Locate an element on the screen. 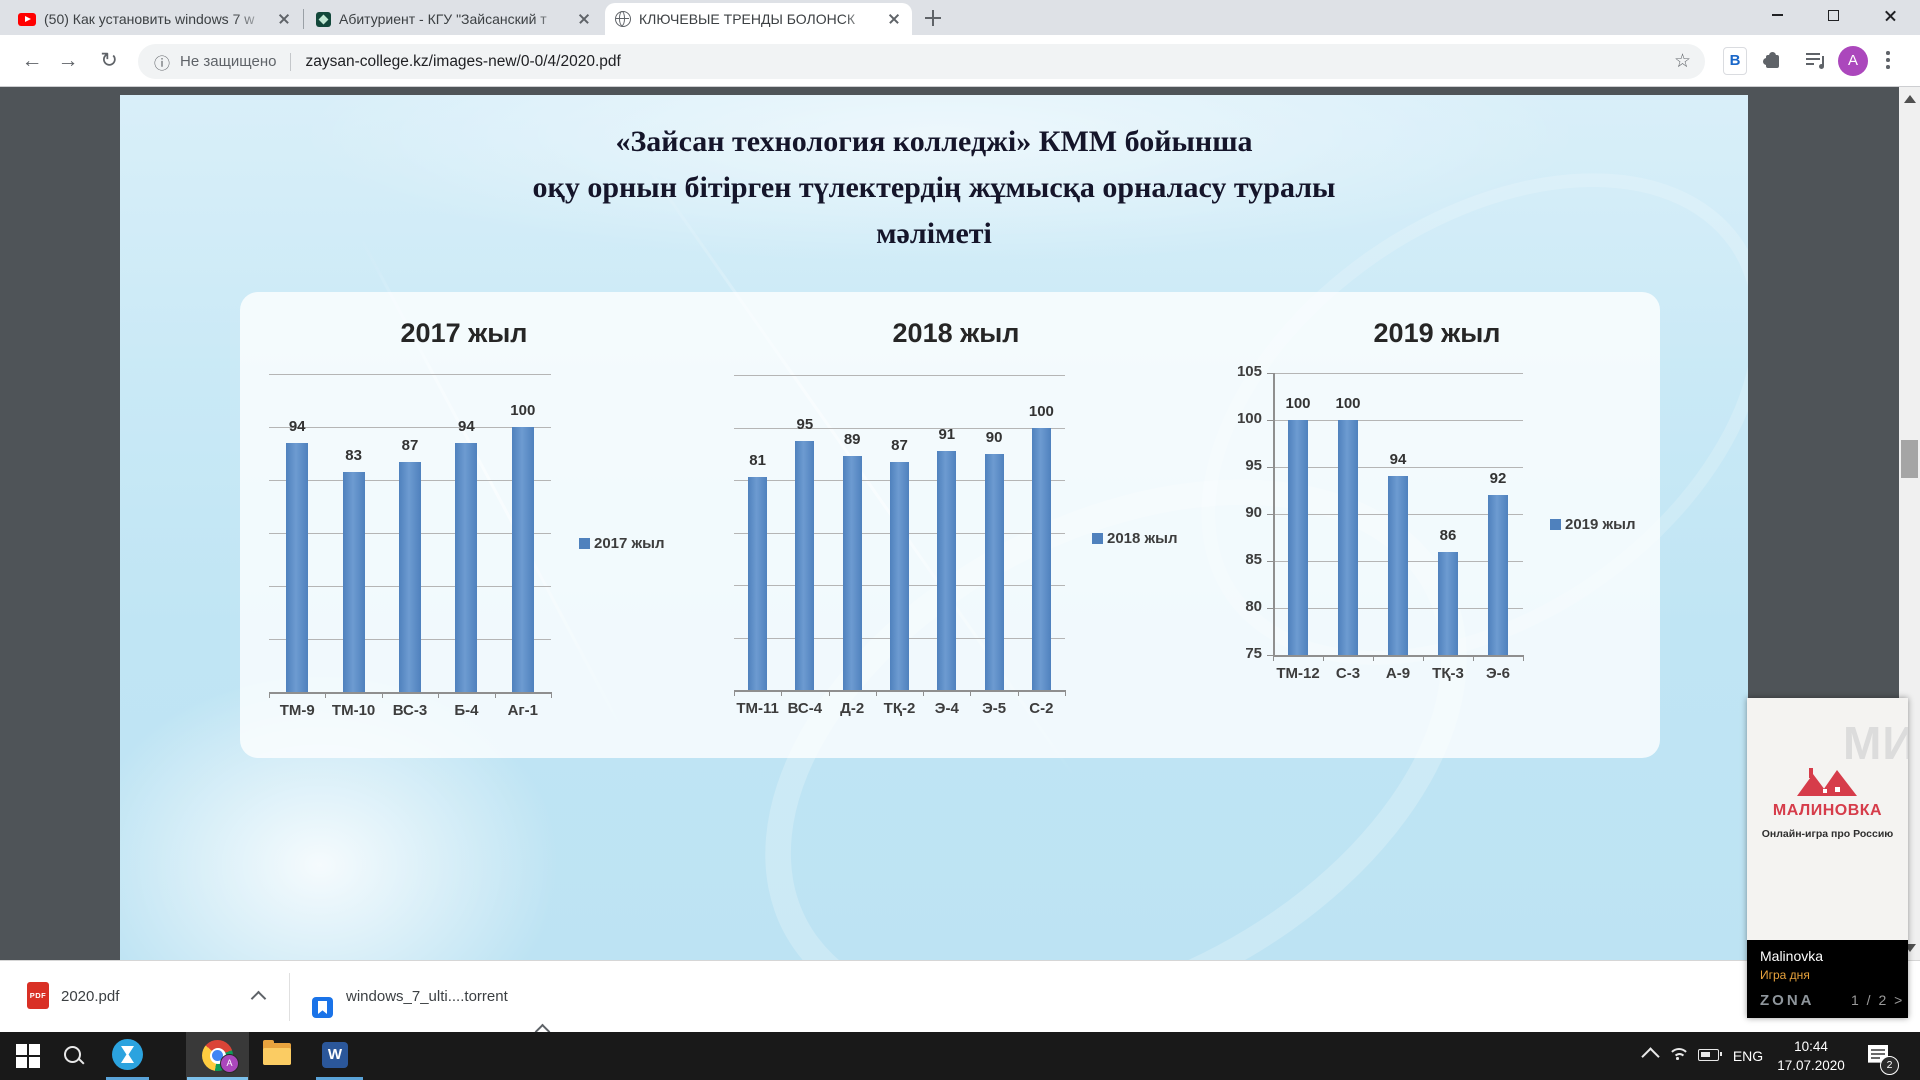  battery-icon is located at coordinates (1710, 1055).